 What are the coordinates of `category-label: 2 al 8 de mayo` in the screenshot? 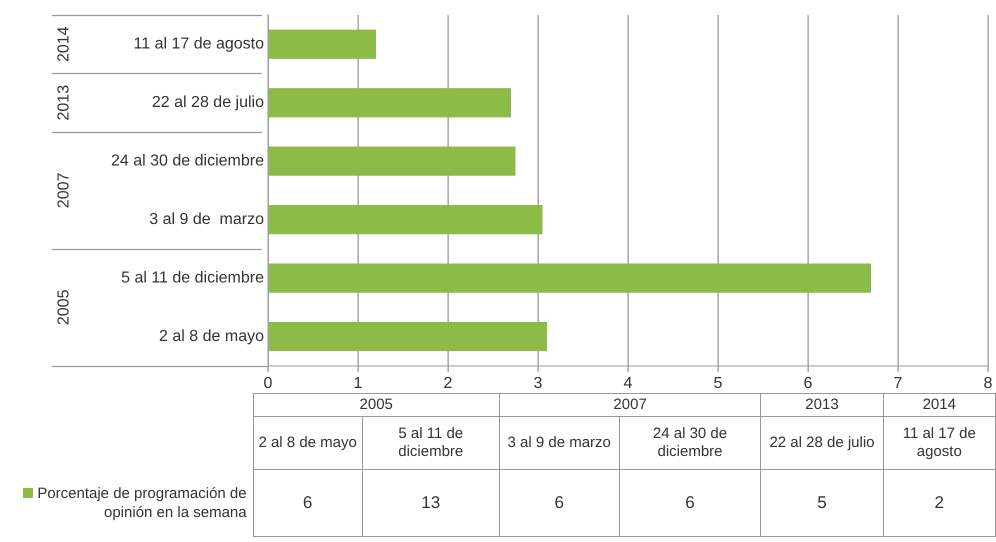 It's located at (307, 443).